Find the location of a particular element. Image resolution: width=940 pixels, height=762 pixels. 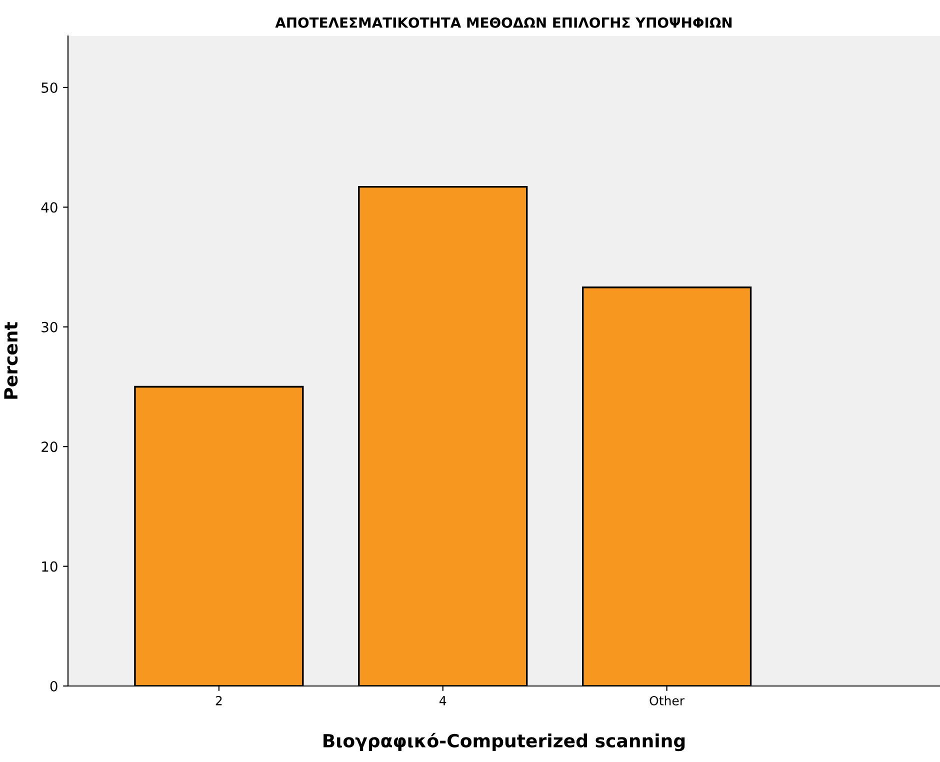

y-tick-label: 50 is located at coordinates (50, 87).